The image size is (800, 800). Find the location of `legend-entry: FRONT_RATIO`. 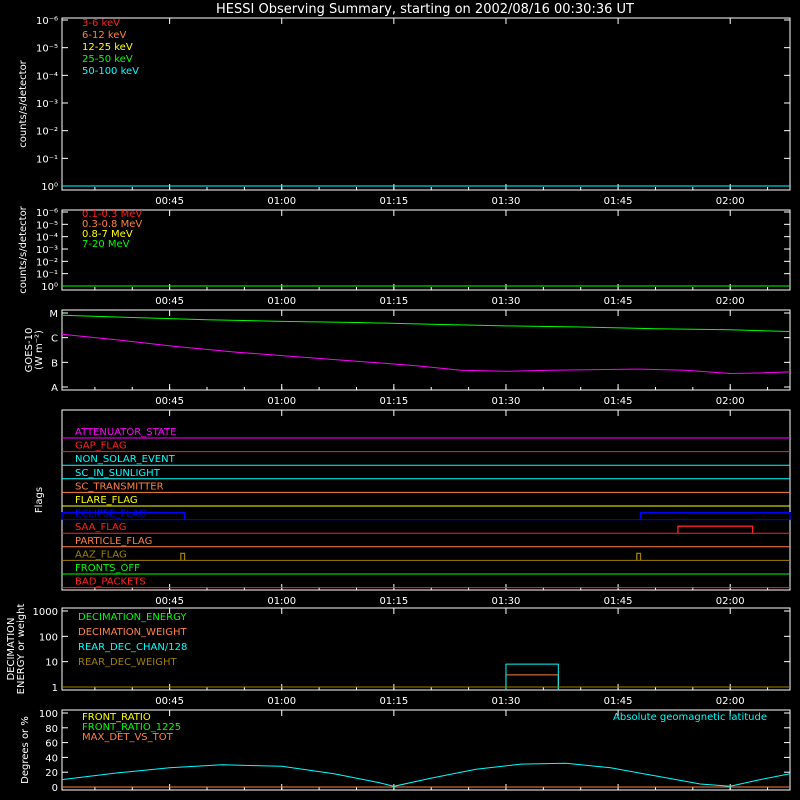

legend-entry: FRONT_RATIO is located at coordinates (116, 717).